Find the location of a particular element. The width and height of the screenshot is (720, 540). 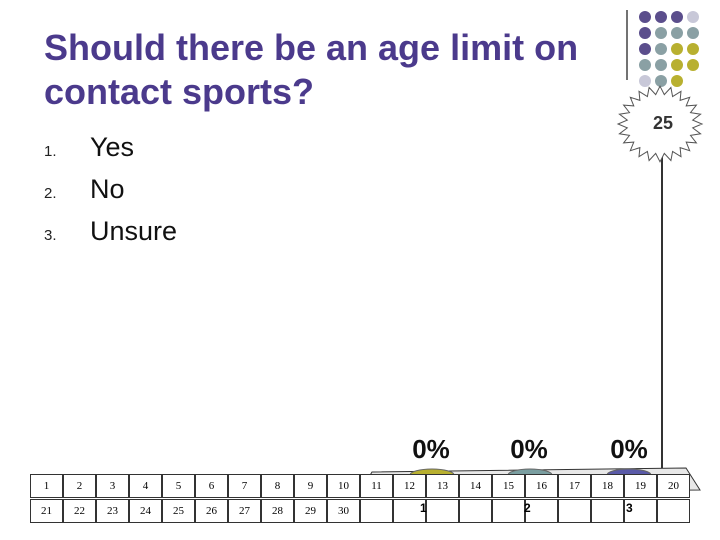

keypad-cell: 23 is located at coordinates (112, 511).